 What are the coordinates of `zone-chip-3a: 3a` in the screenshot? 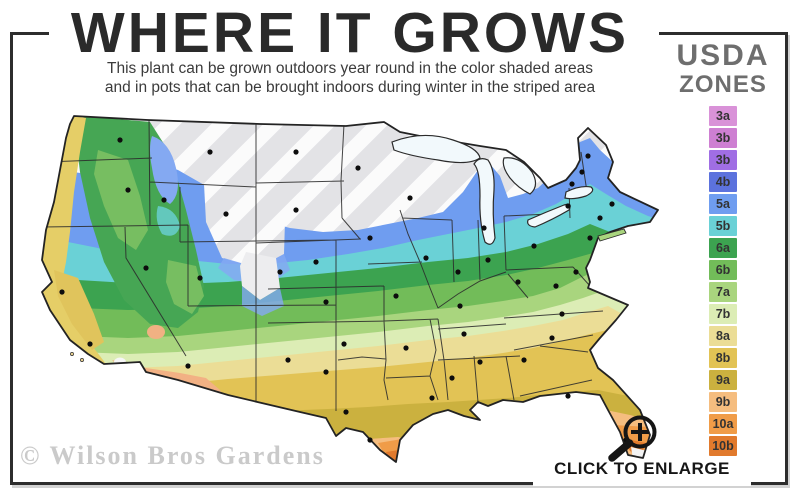 It's located at (723, 116).